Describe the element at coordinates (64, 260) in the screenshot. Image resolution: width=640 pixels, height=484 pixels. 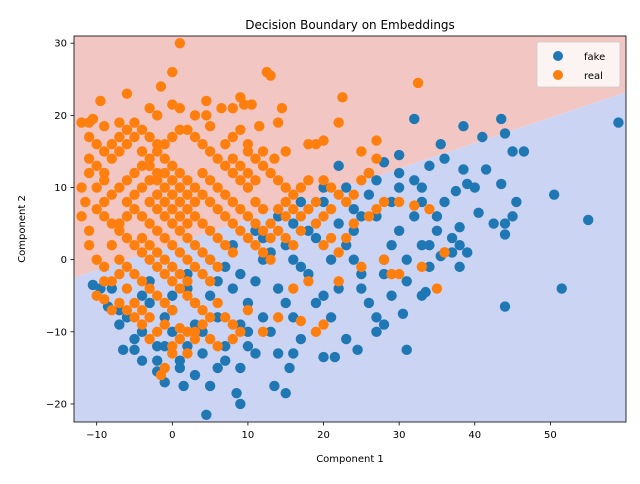
I see `y-tick-label: 0` at that location.